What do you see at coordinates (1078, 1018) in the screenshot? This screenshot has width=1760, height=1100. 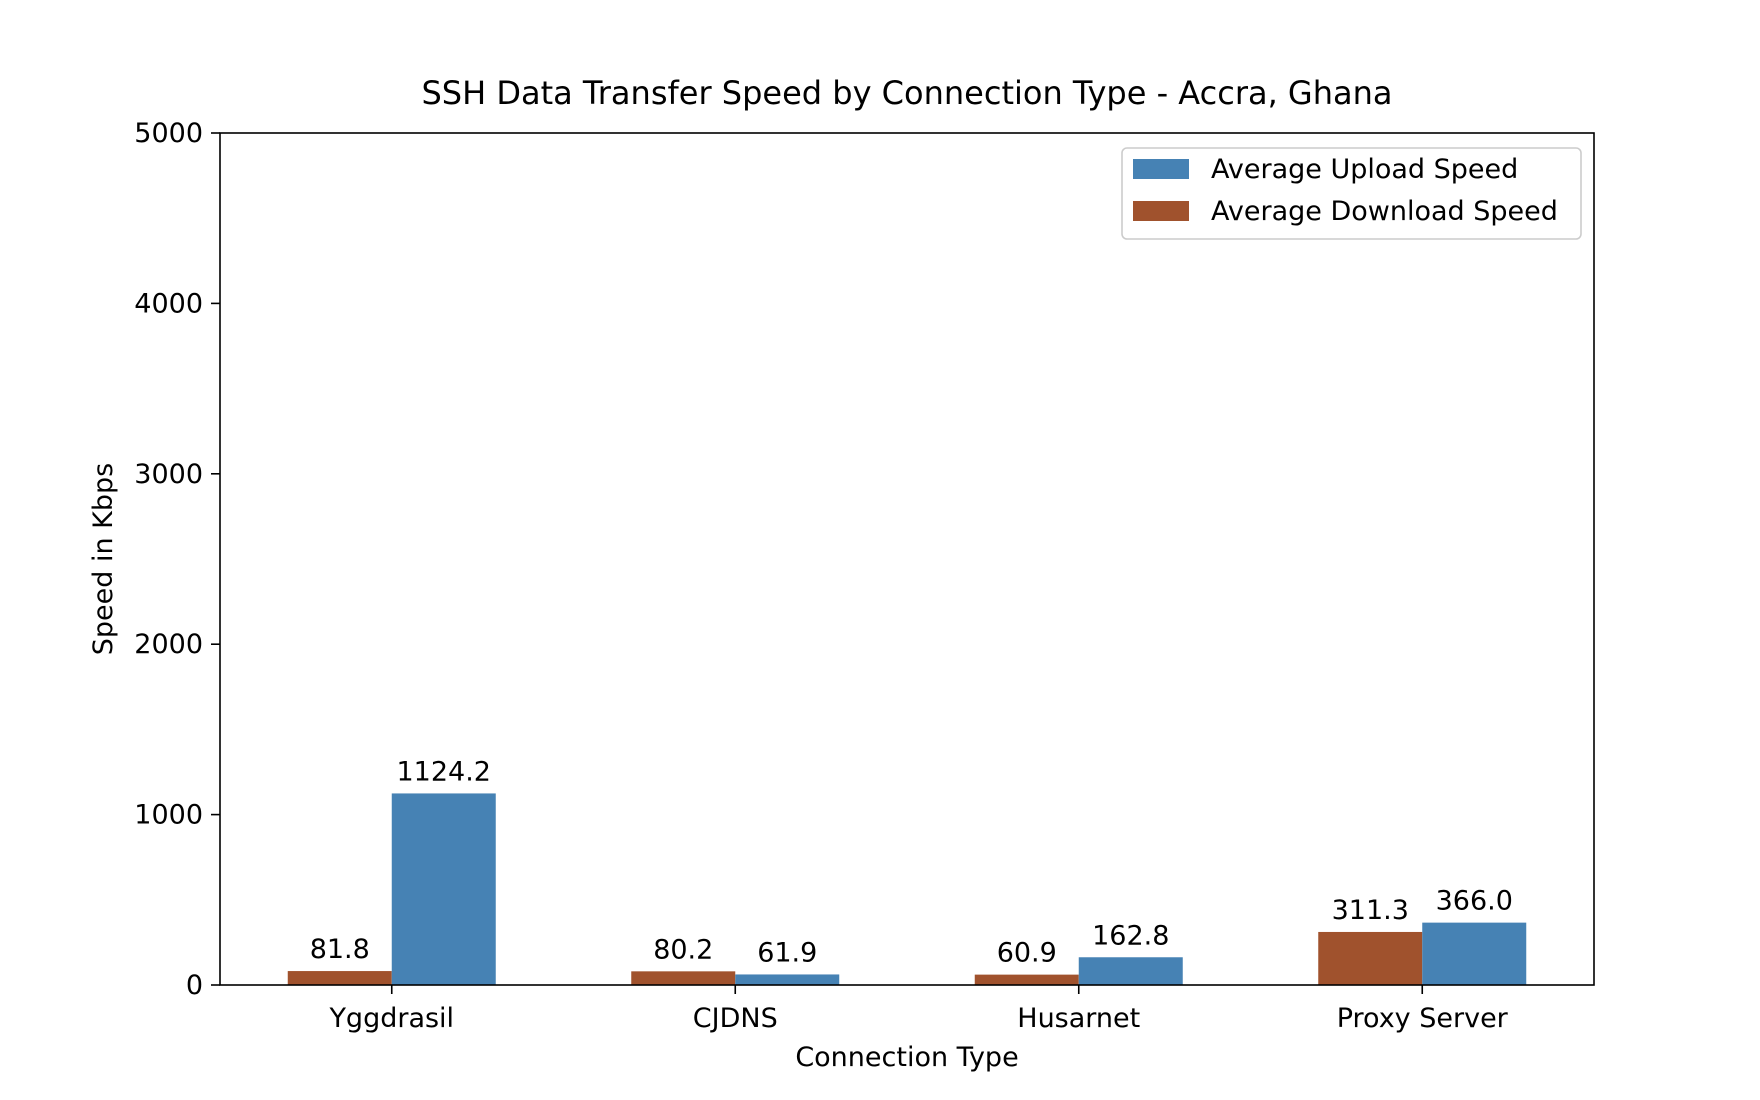 I see `x-tick-label: Husarnet` at bounding box center [1078, 1018].